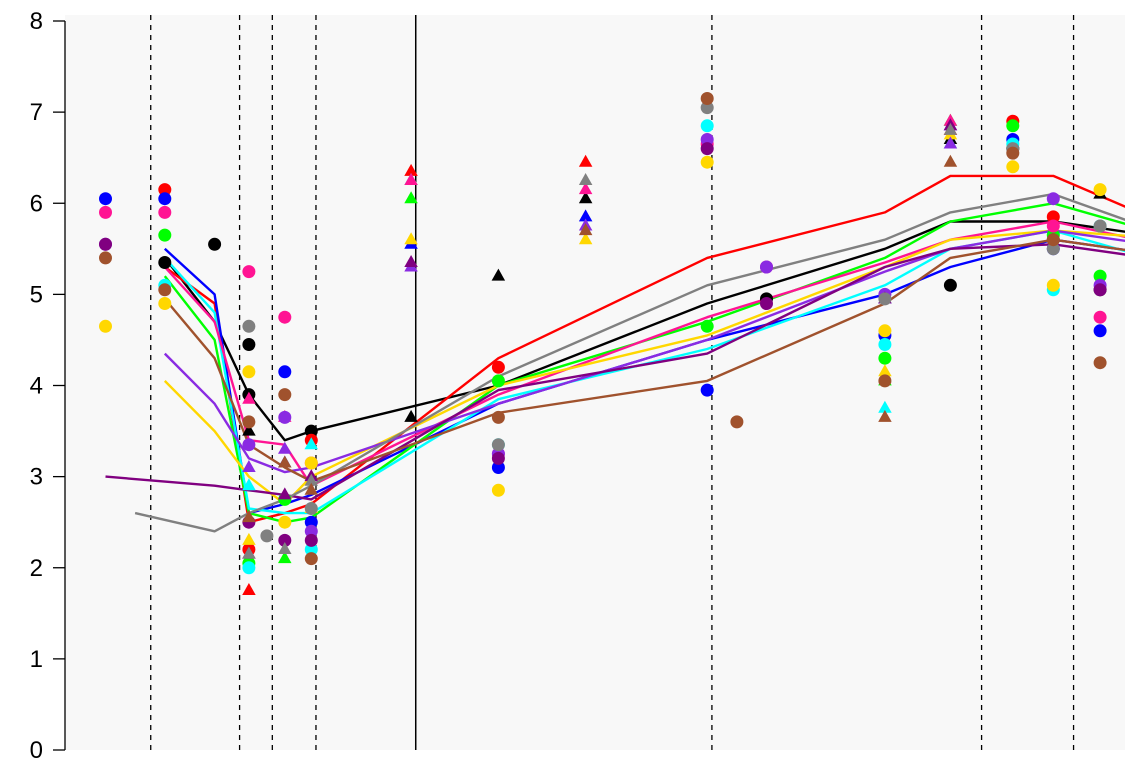  I want to click on y-tick-label-5: 5, so click(36, 294).